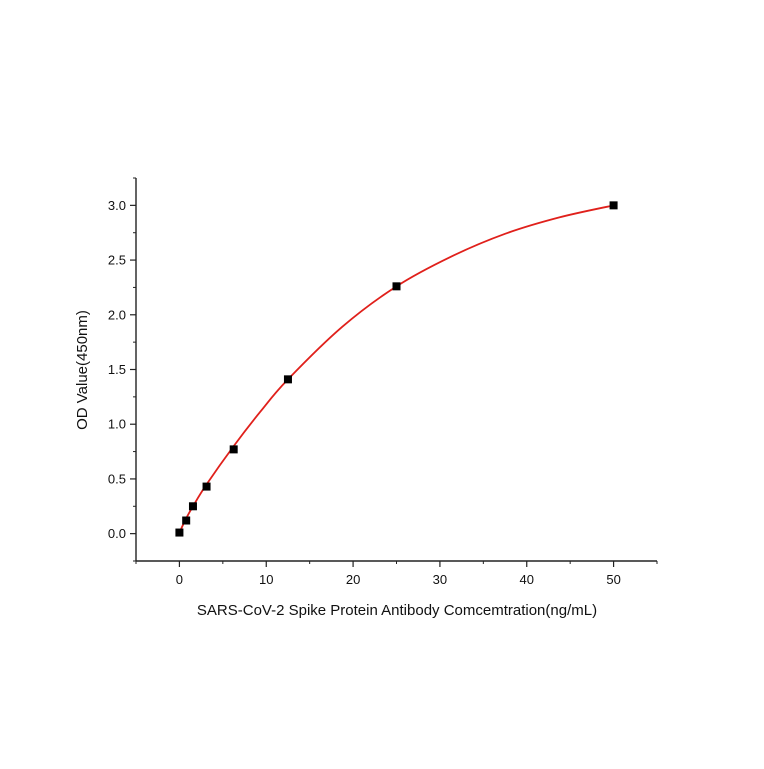 This screenshot has width=764, height=769. Describe the element at coordinates (117, 314) in the screenshot. I see `y-tick-label: 2.0` at that location.